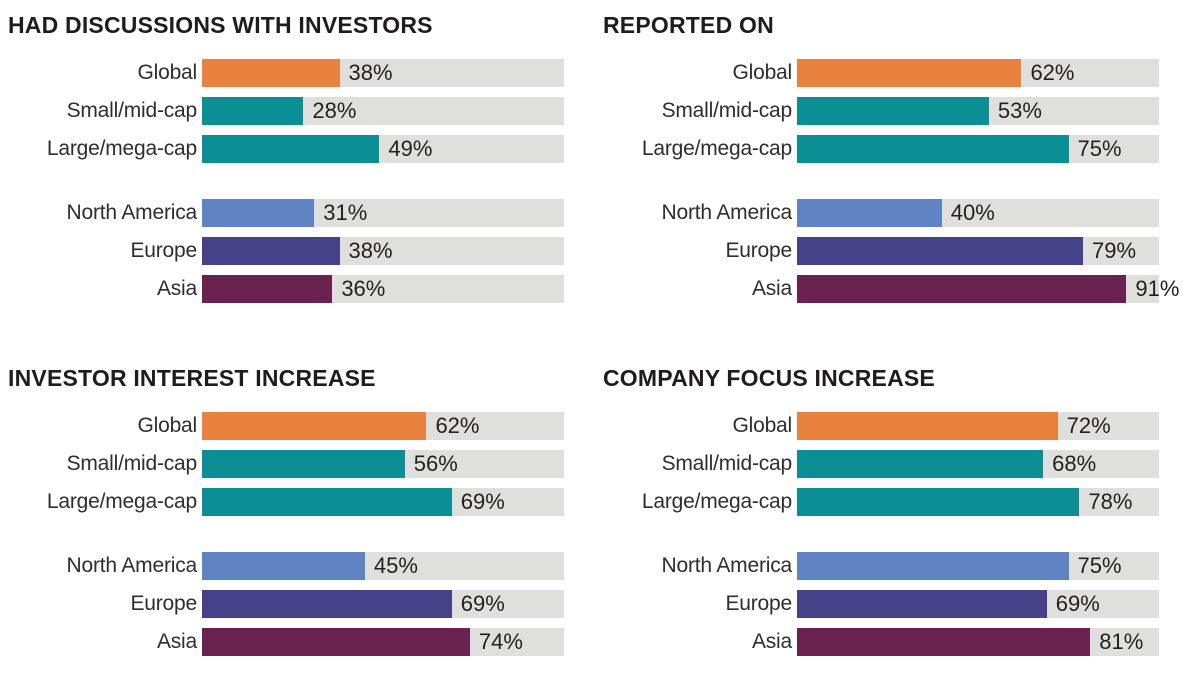 The width and height of the screenshot is (1186, 682). What do you see at coordinates (1157, 288) in the screenshot?
I see `bar-value-label: 91%` at bounding box center [1157, 288].